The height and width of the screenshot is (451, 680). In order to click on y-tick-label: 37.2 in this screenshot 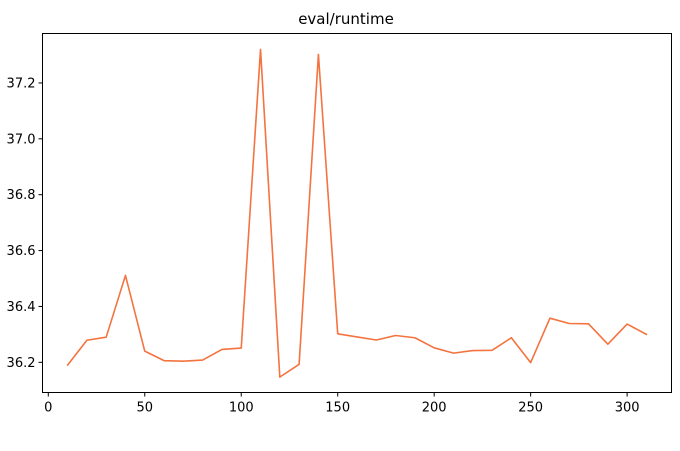, I will do `click(21, 83)`.